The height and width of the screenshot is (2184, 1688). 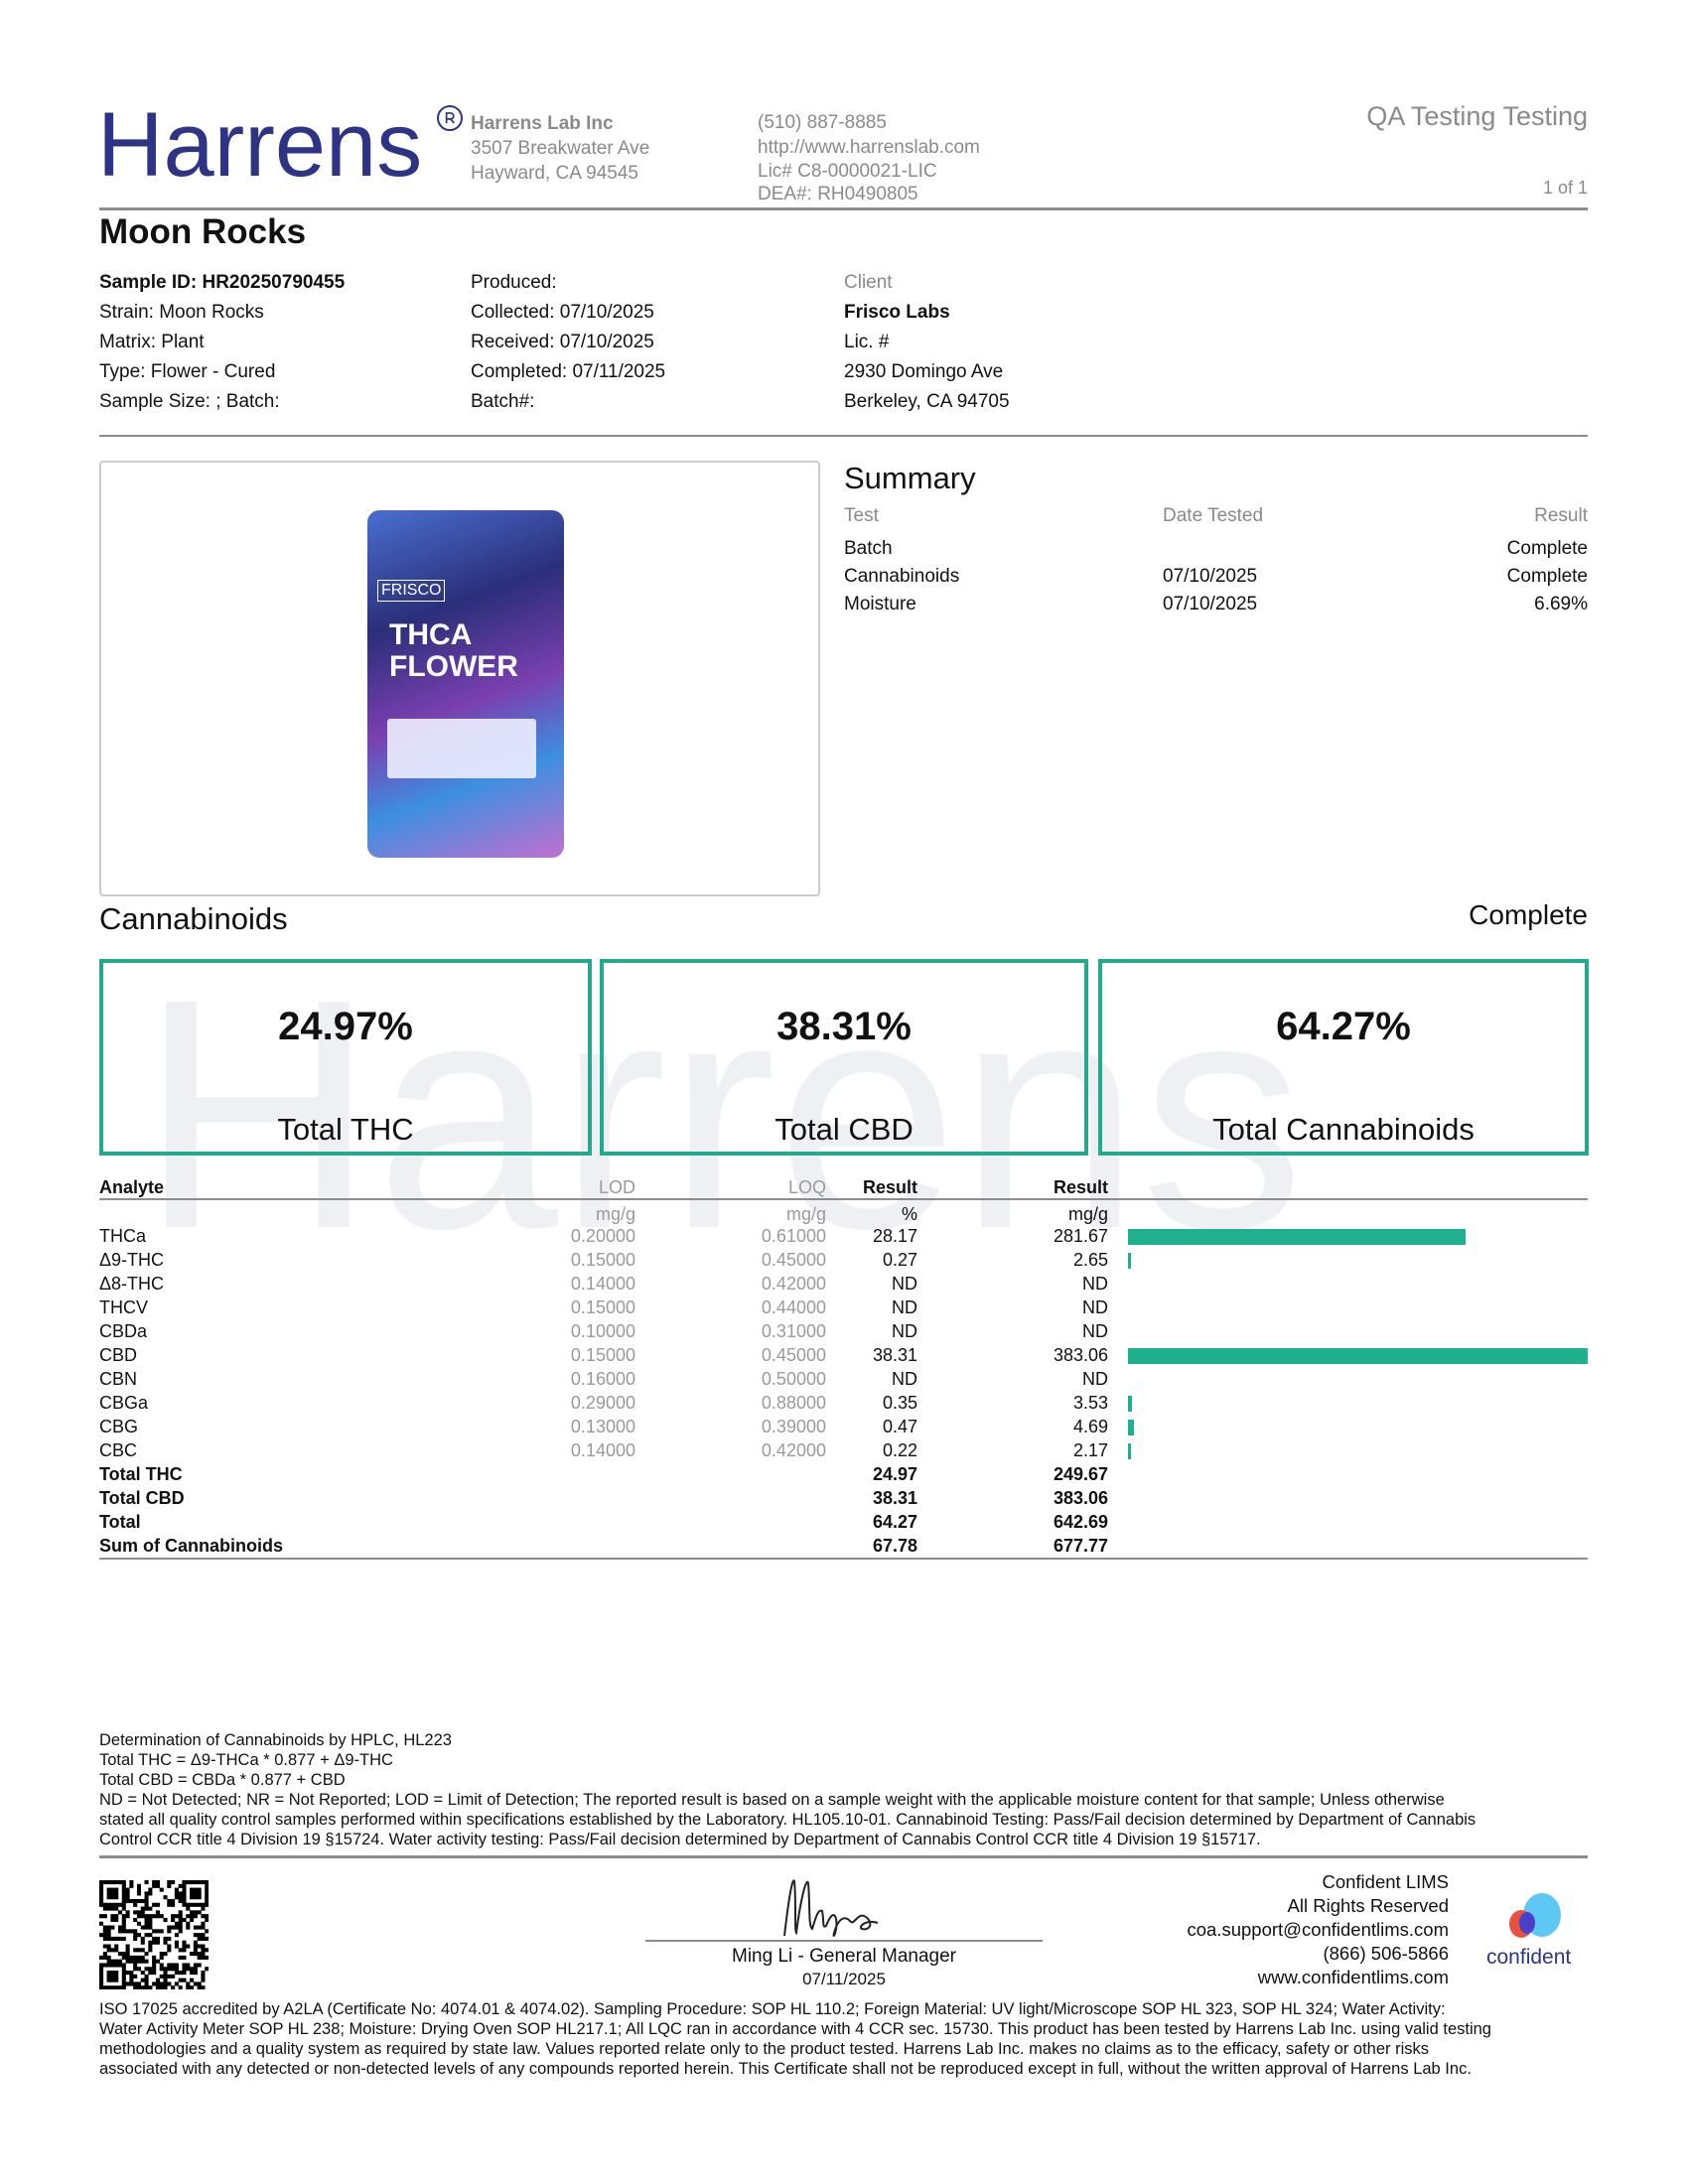 I want to click on lod: 0.16000, so click(x=602, y=1379).